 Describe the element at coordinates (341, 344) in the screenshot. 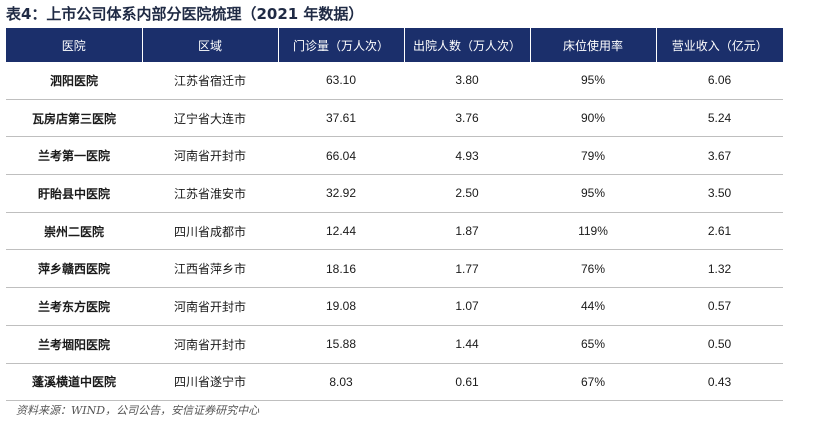

I see `cell-outpatient: 15.88` at that location.